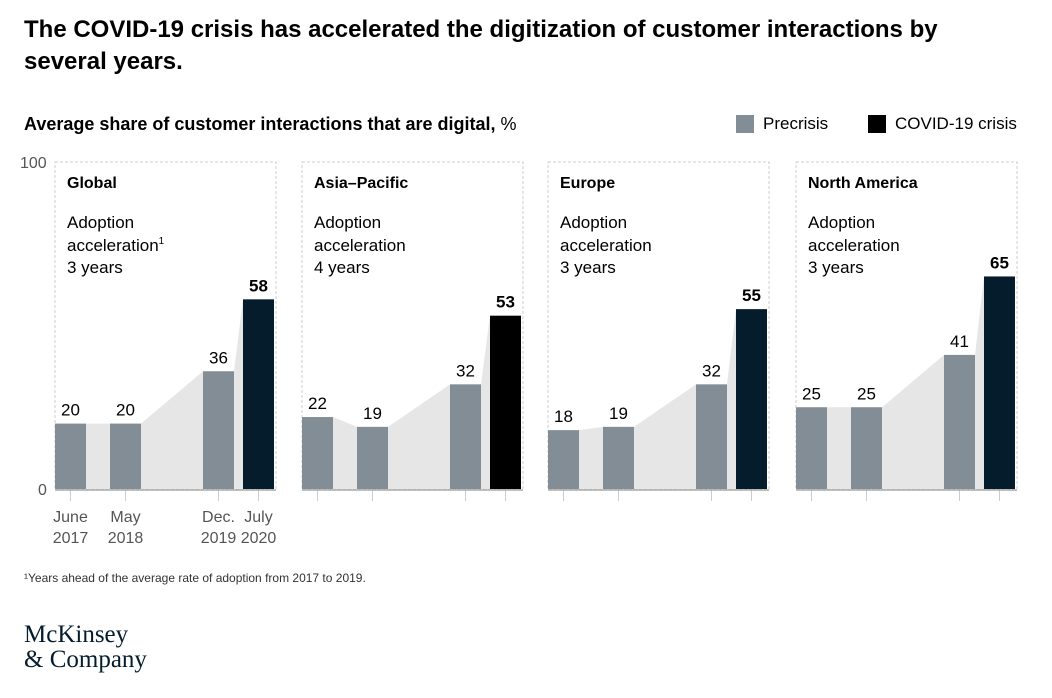 This screenshot has width=1052, height=698. Describe the element at coordinates (259, 538) in the screenshot. I see `x-tick-label: 2020` at that location.